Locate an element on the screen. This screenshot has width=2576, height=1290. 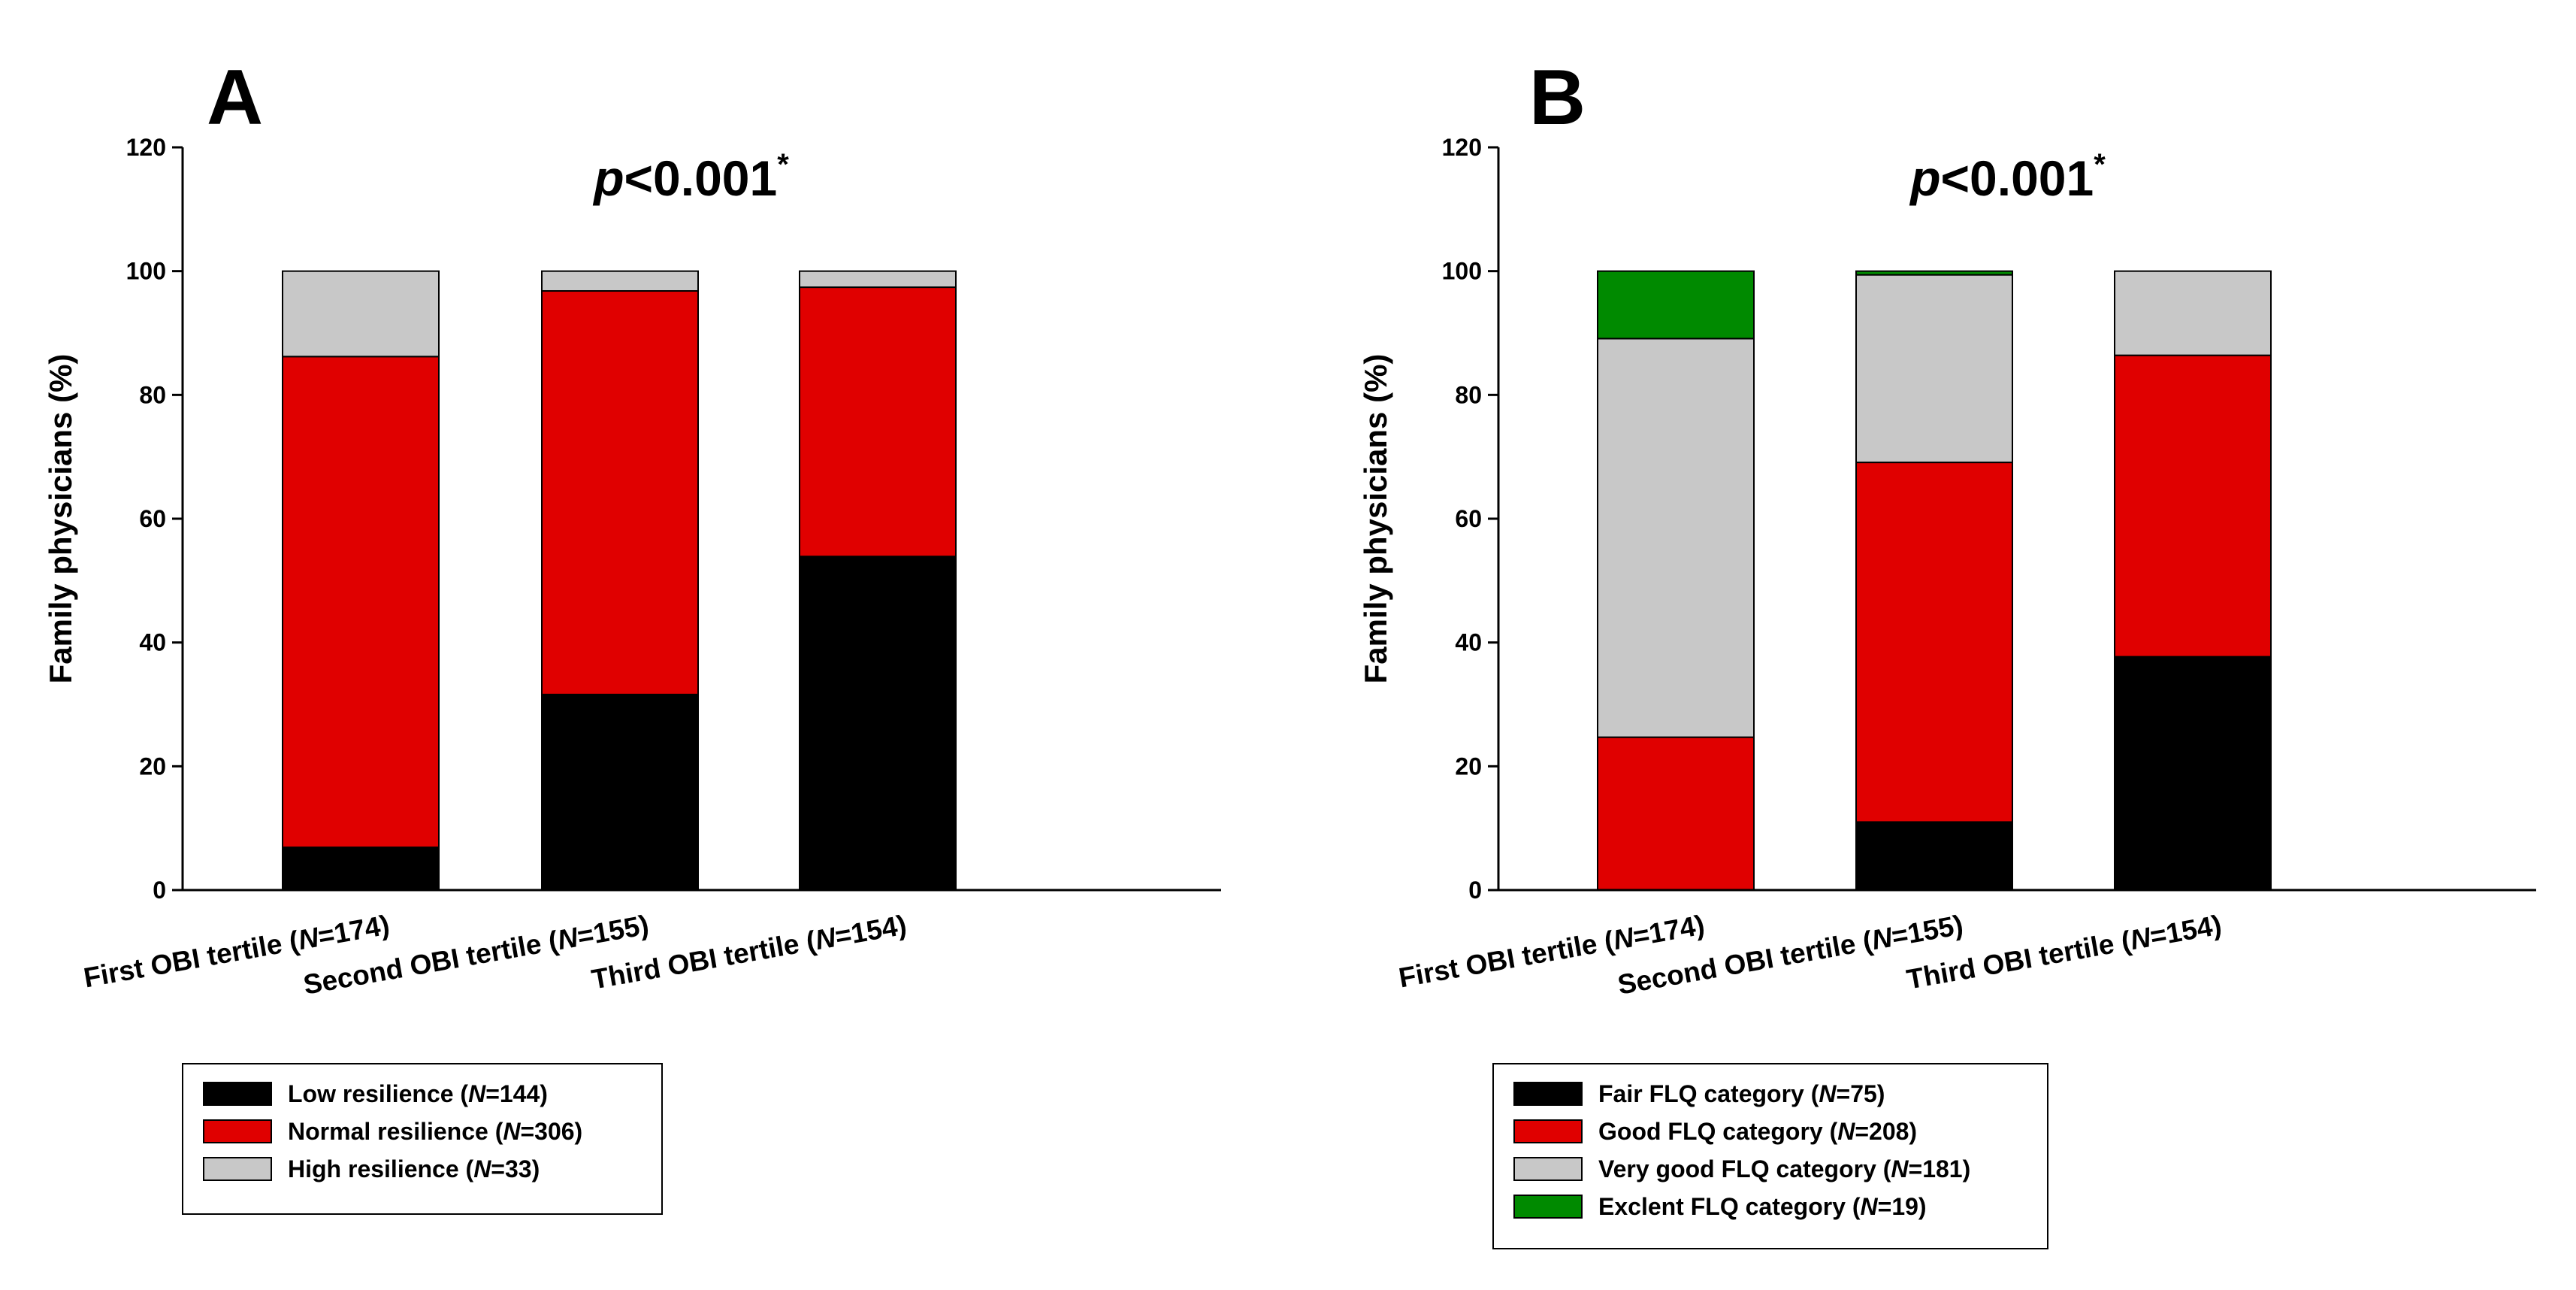
legend-box is located at coordinates (1770, 1156).